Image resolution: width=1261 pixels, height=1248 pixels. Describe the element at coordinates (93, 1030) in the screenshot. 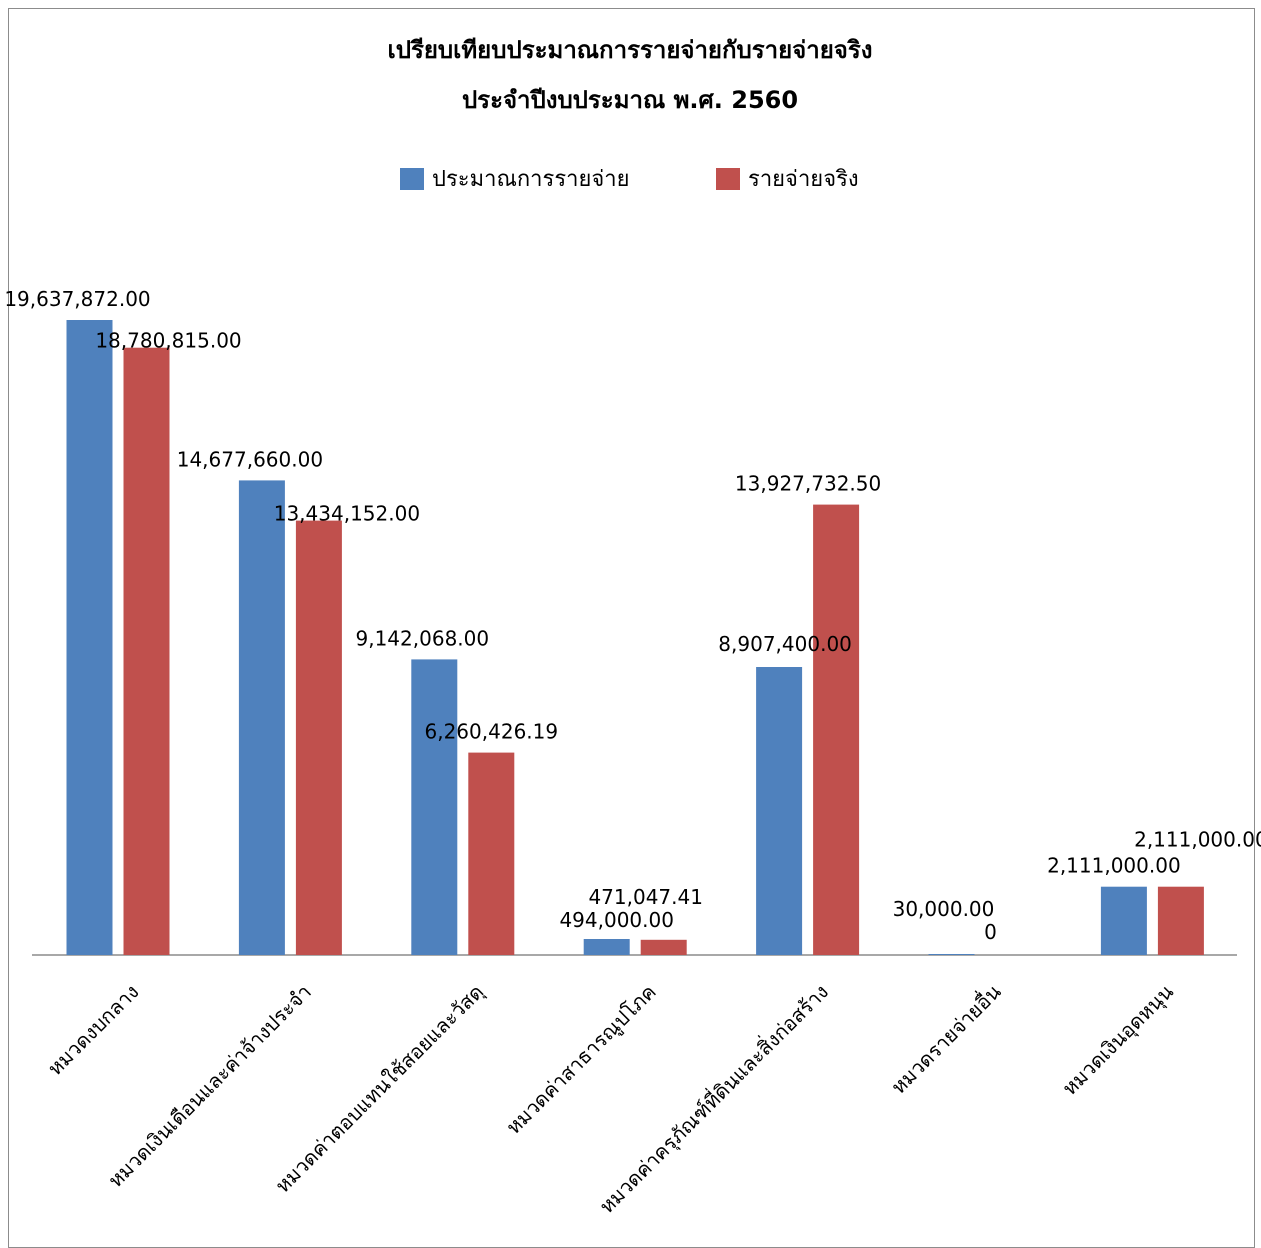

I see `category-label-0: หมวดงบกลาง` at that location.